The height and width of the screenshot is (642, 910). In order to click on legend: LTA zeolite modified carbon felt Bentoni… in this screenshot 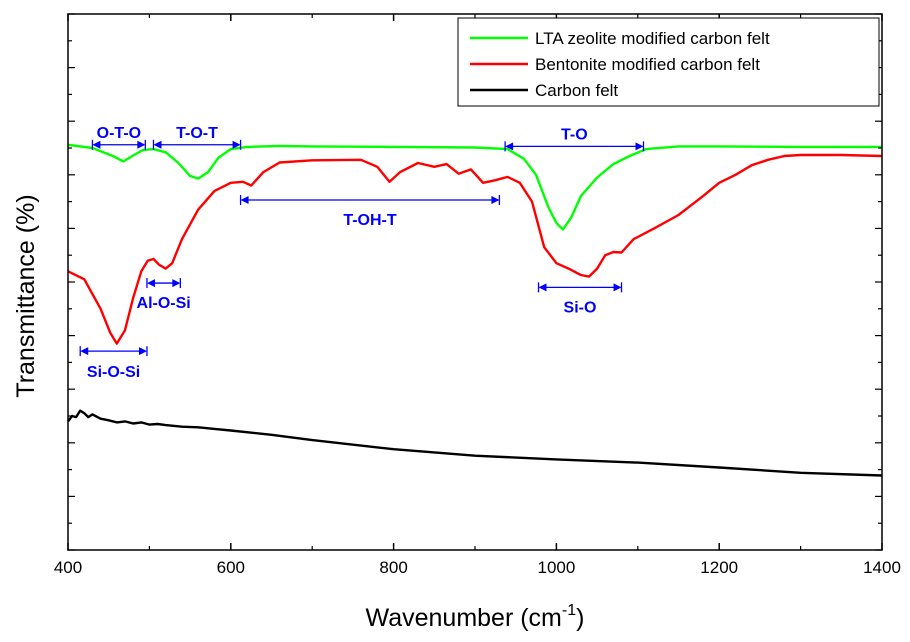, I will do `click(668, 62)`.